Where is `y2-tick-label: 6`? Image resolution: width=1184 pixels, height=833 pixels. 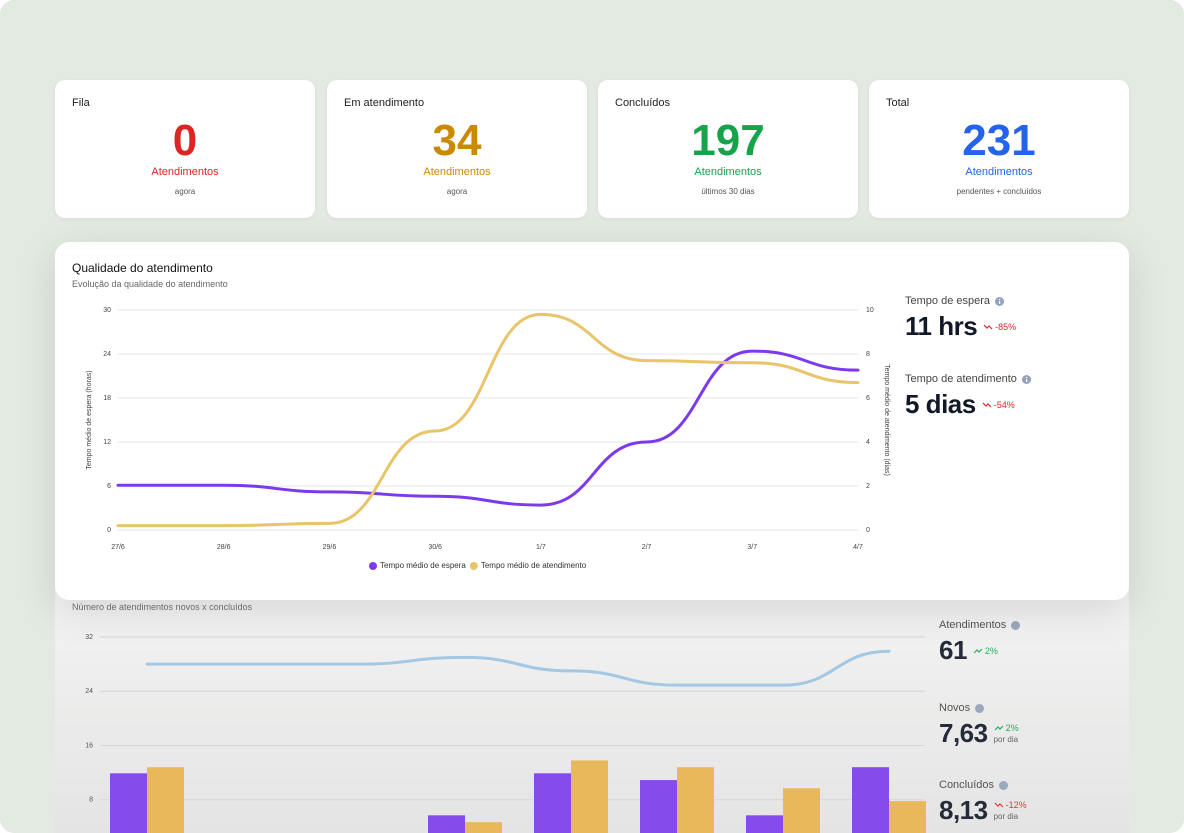 y2-tick-label: 6 is located at coordinates (868, 398).